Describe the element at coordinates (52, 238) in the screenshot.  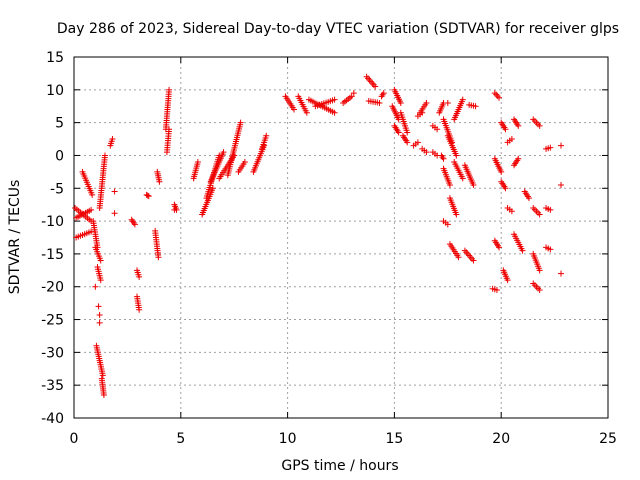
I see `y-tick-labels: 15 10 5 0 -5 -10 -15 -20 -25 -30 -35 -40` at that location.